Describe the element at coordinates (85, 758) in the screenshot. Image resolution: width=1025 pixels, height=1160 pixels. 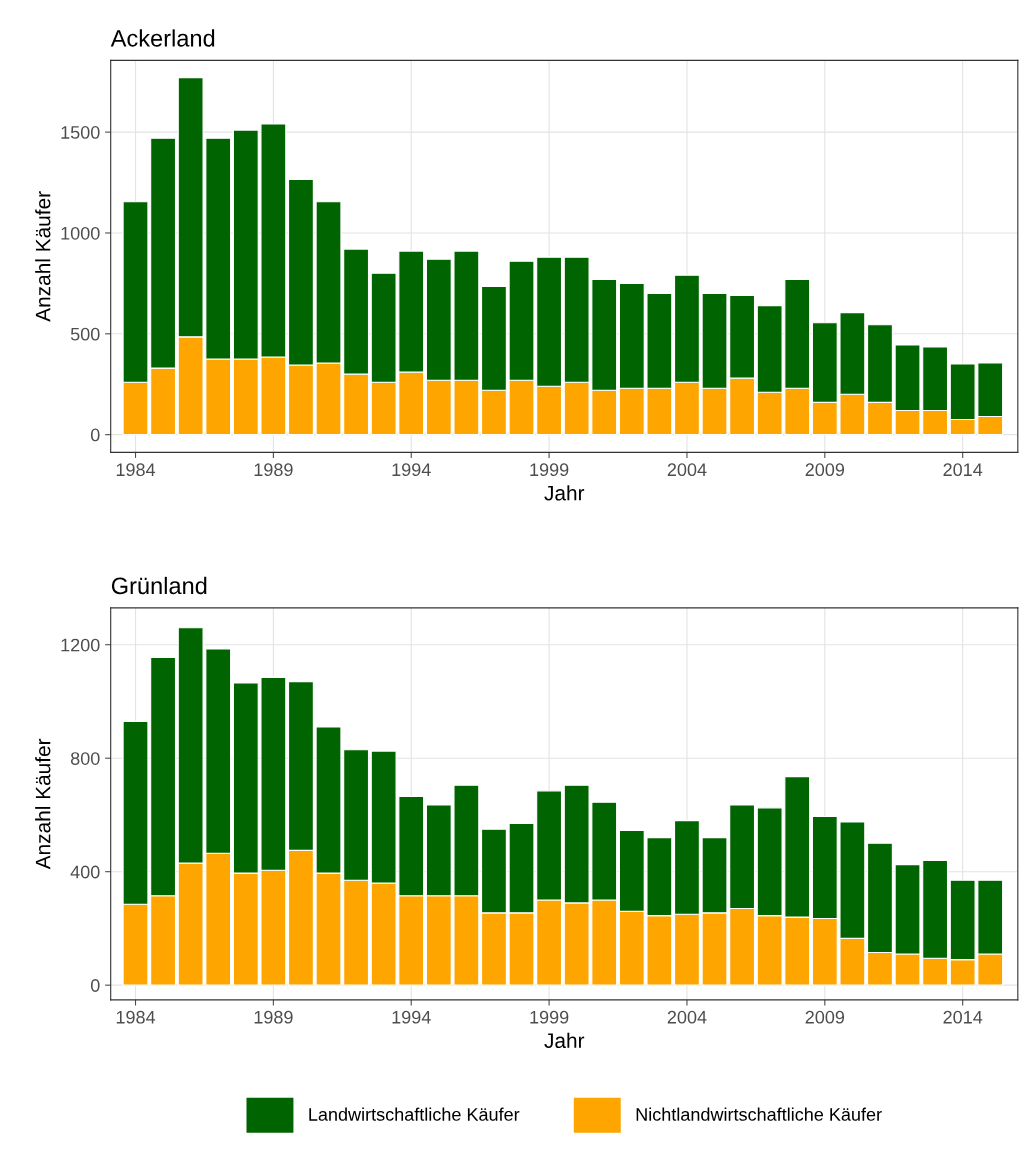
I see `y-tick-label: 800` at that location.